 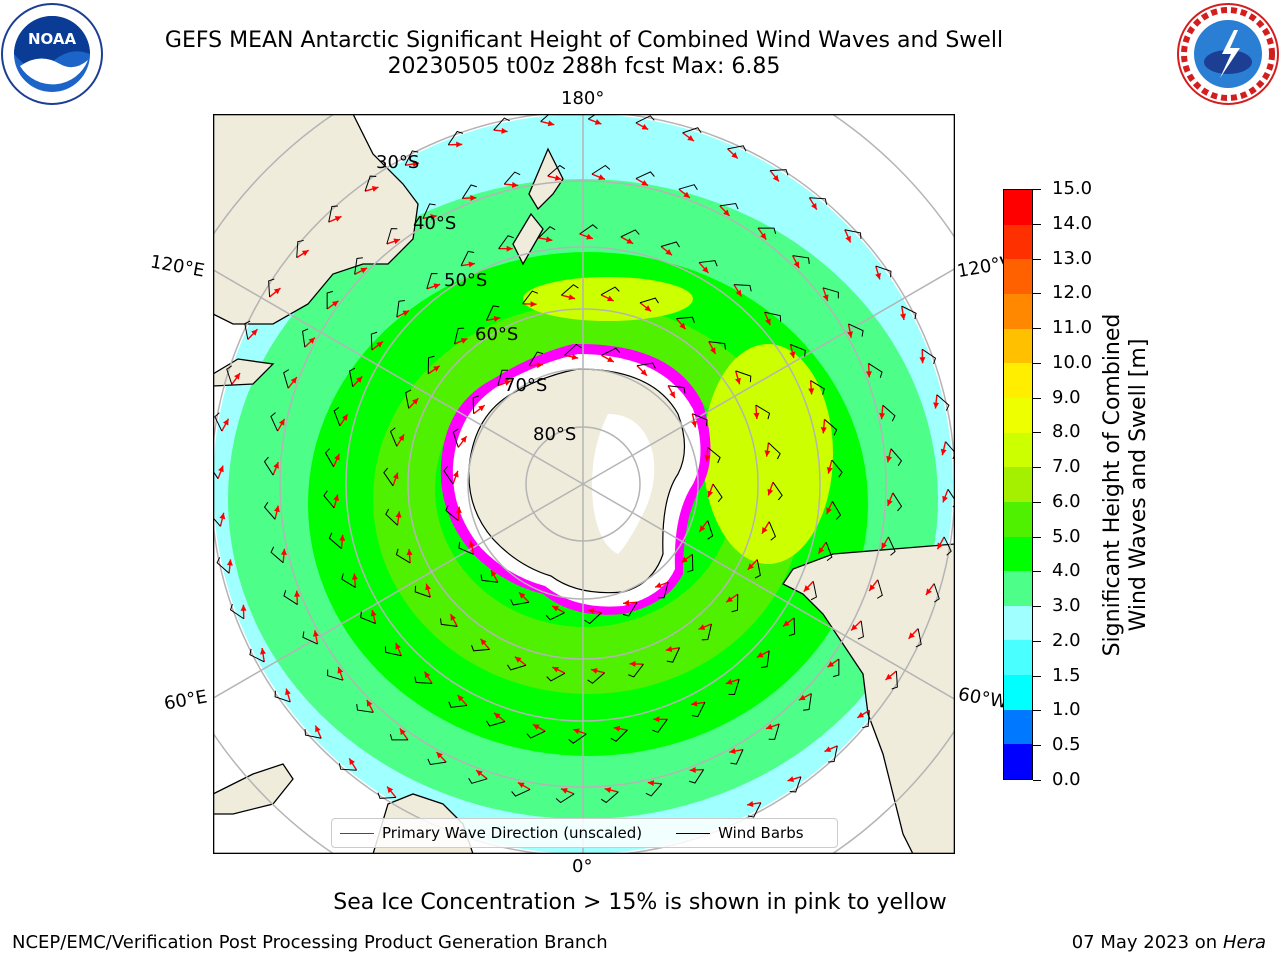 What do you see at coordinates (1072, 258) in the screenshot?
I see `colorbar-tick-label: 13.0` at bounding box center [1072, 258].